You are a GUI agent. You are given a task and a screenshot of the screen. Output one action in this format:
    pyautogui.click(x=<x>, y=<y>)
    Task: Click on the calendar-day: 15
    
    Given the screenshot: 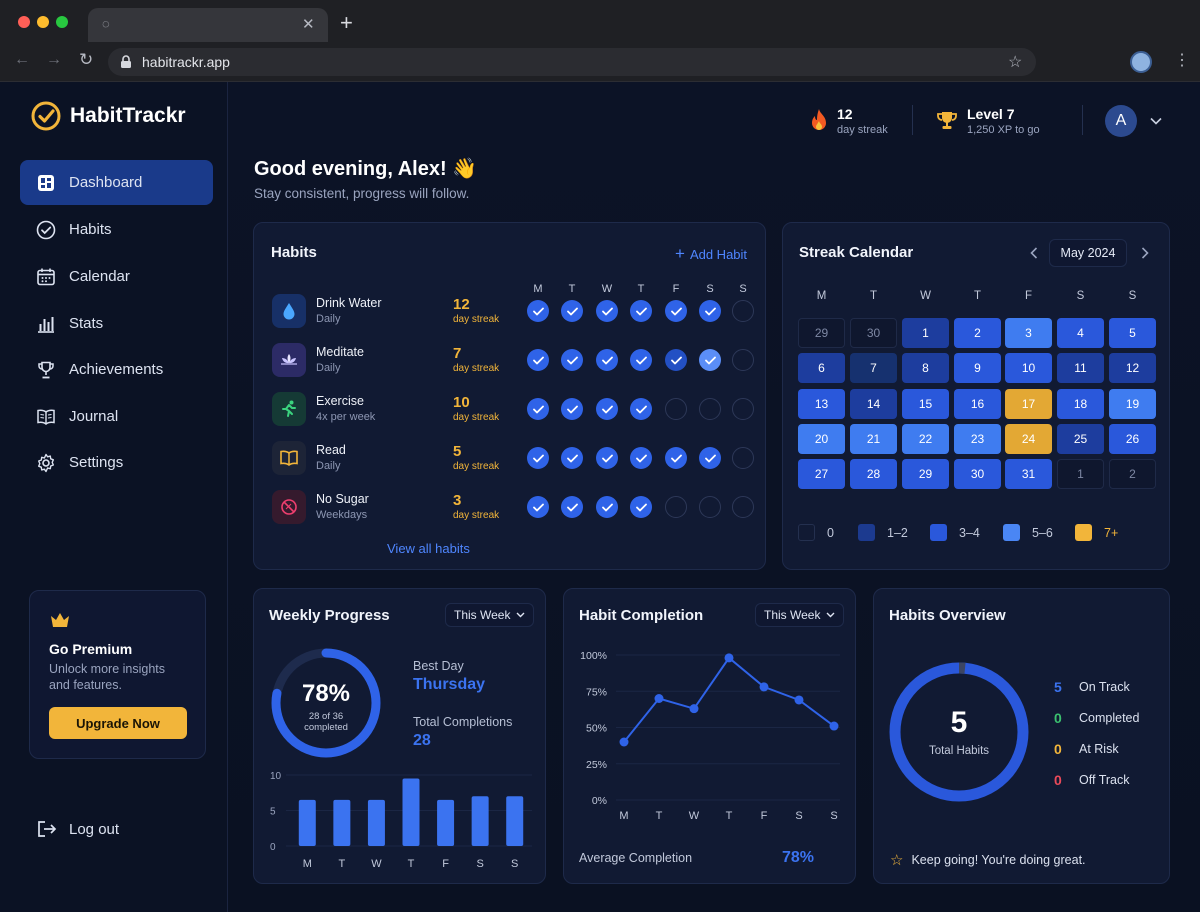 What is the action you would take?
    pyautogui.click(x=925, y=403)
    